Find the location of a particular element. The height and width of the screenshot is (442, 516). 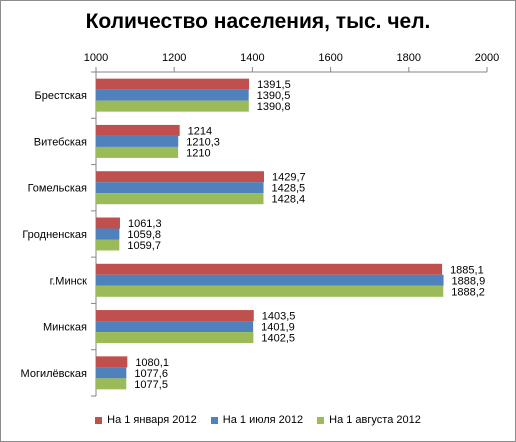

data-label: 1210,3 is located at coordinates (203, 142).